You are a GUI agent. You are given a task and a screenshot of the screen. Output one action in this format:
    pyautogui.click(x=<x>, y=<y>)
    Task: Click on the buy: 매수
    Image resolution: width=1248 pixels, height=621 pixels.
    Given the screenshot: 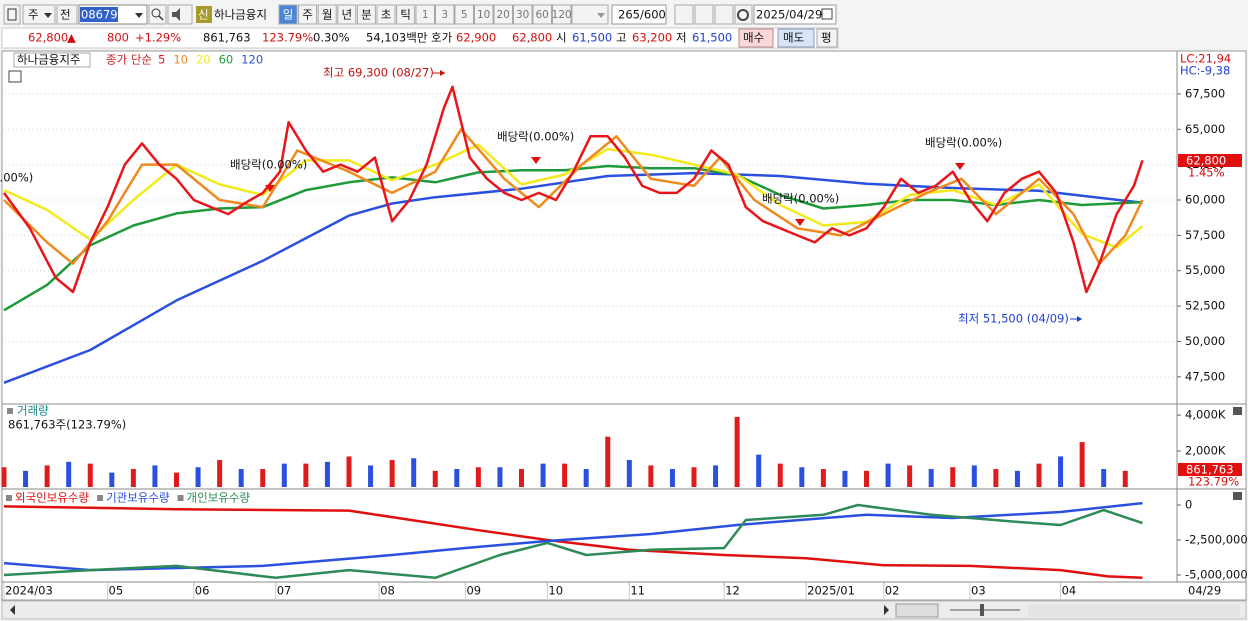 What is the action you would take?
    pyautogui.click(x=753, y=38)
    